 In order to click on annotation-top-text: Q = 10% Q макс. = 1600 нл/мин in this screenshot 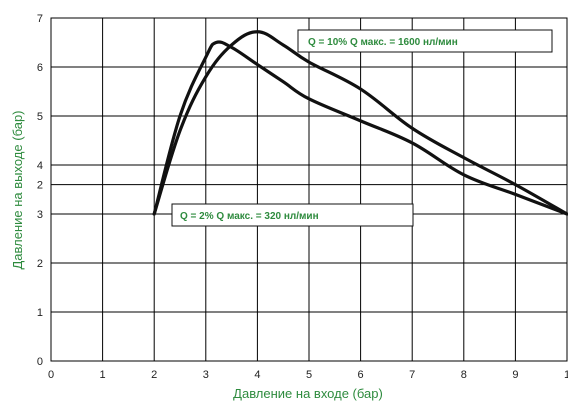, I will do `click(383, 42)`.